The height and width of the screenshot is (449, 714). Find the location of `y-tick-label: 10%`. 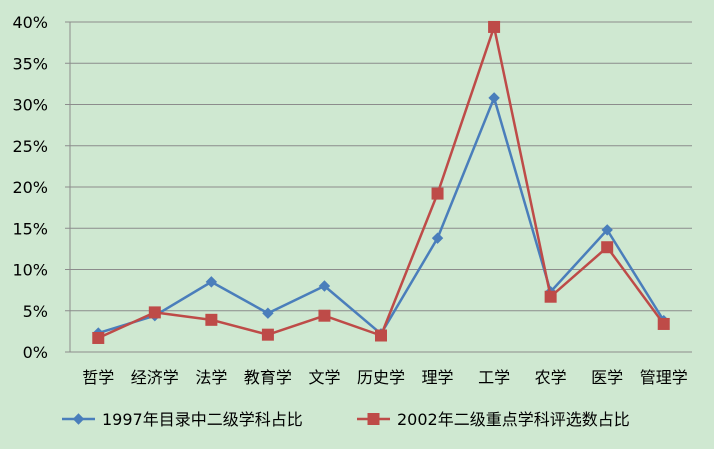

y-tick-label: 10% is located at coordinates (30, 270).